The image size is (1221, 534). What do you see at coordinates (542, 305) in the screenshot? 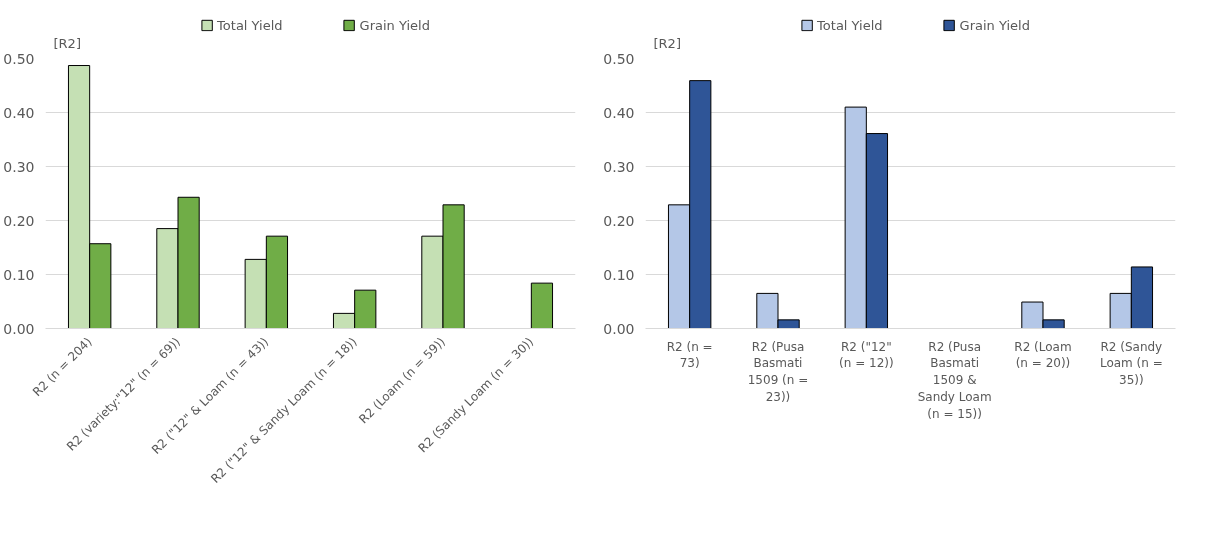
I see `bar` at bounding box center [542, 305].